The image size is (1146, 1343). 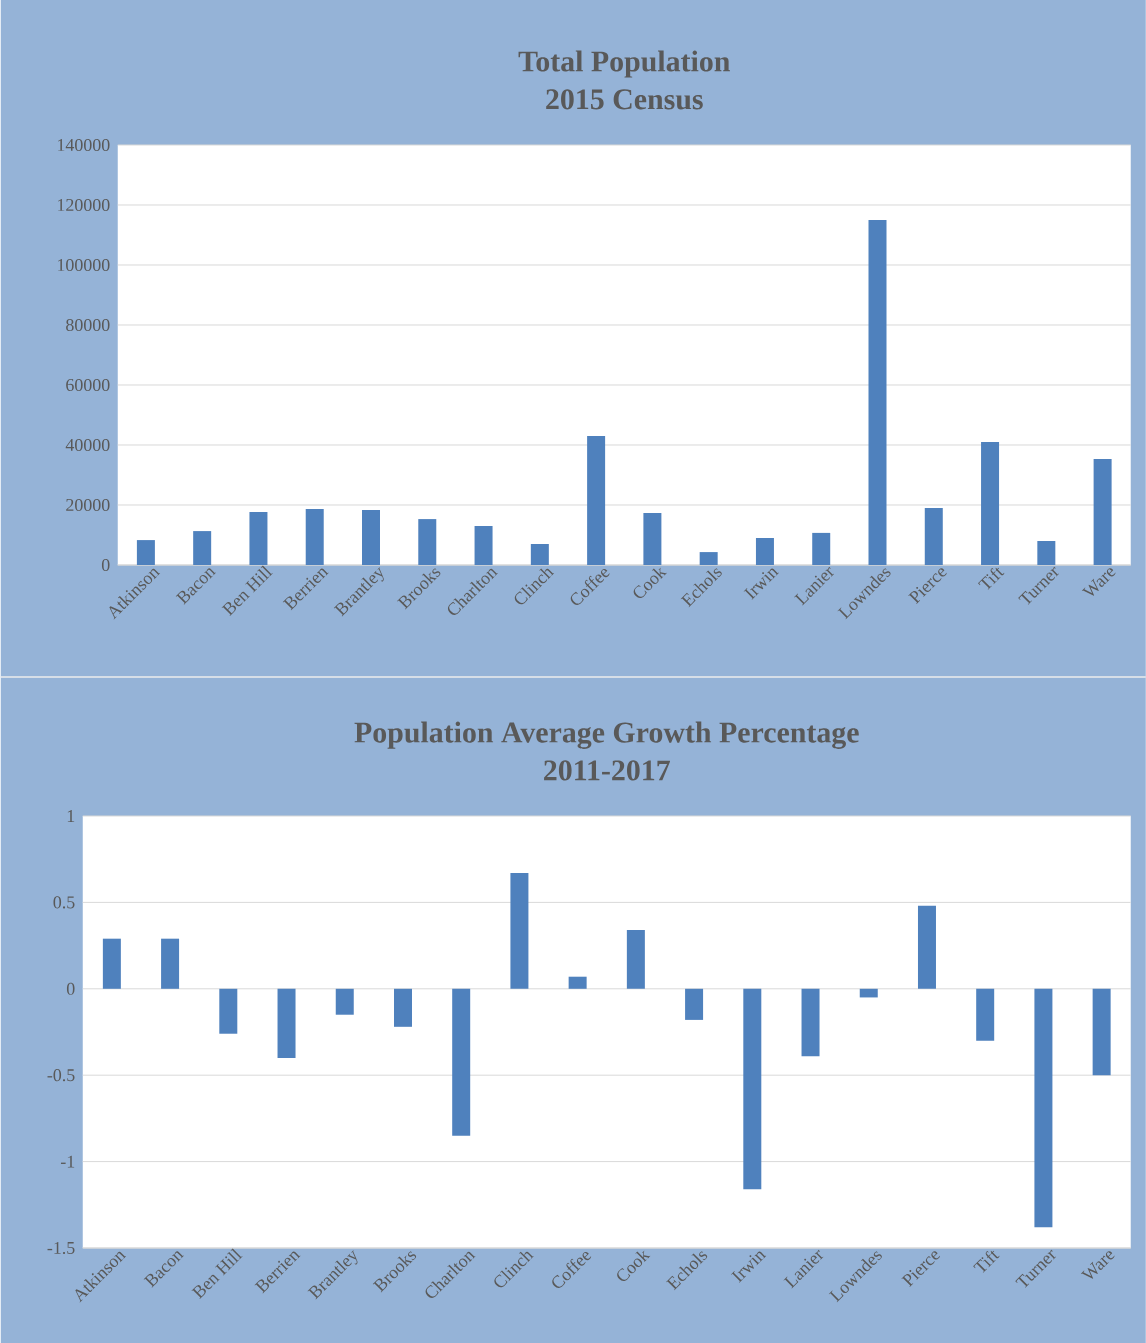 I want to click on chart-subtitle: 2015 Census, so click(x=624, y=99).